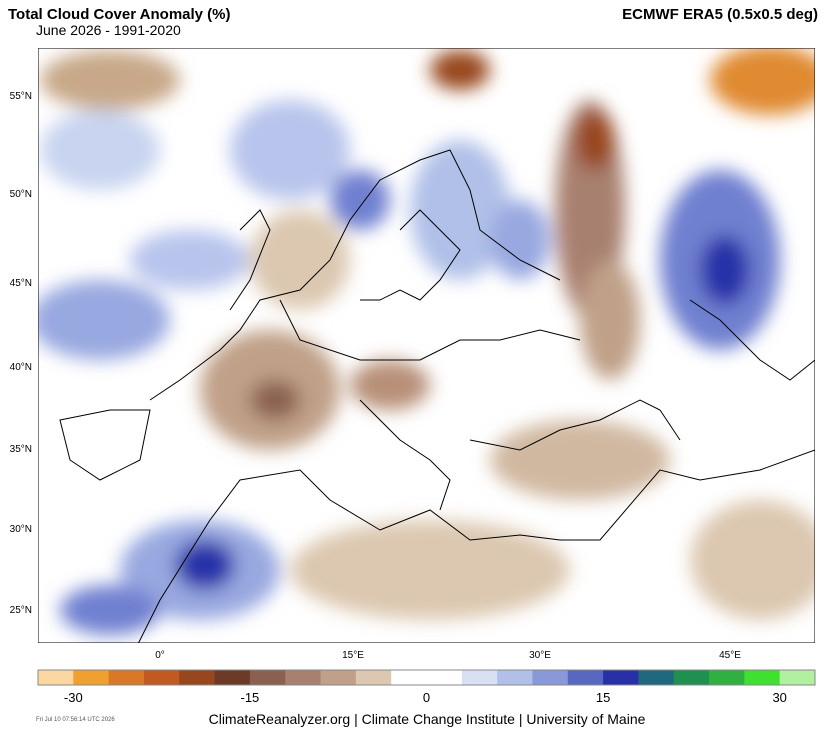  I want to click on colorbar-frame, so click(426, 677).